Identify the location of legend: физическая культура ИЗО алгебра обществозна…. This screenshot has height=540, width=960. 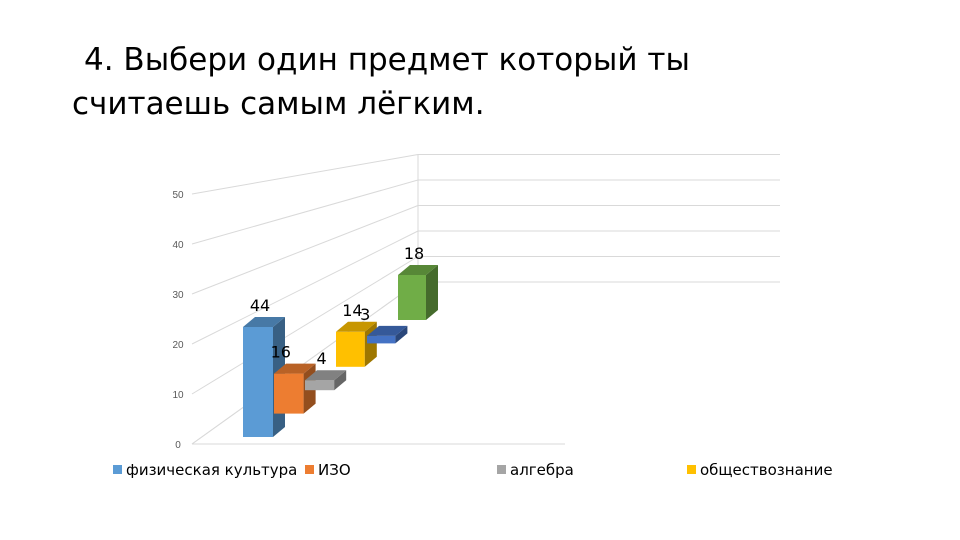
(473, 470).